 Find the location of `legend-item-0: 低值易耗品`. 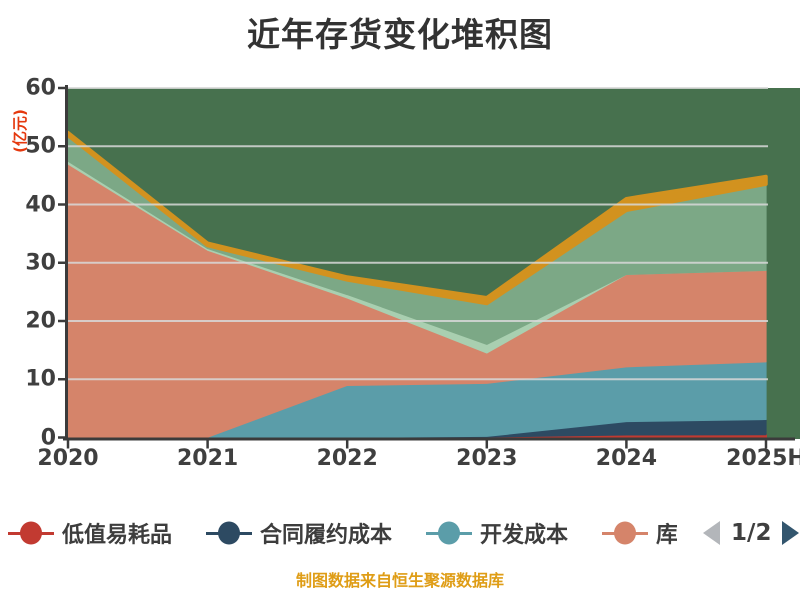

legend-item-0: 低值易耗品 is located at coordinates (90, 533).